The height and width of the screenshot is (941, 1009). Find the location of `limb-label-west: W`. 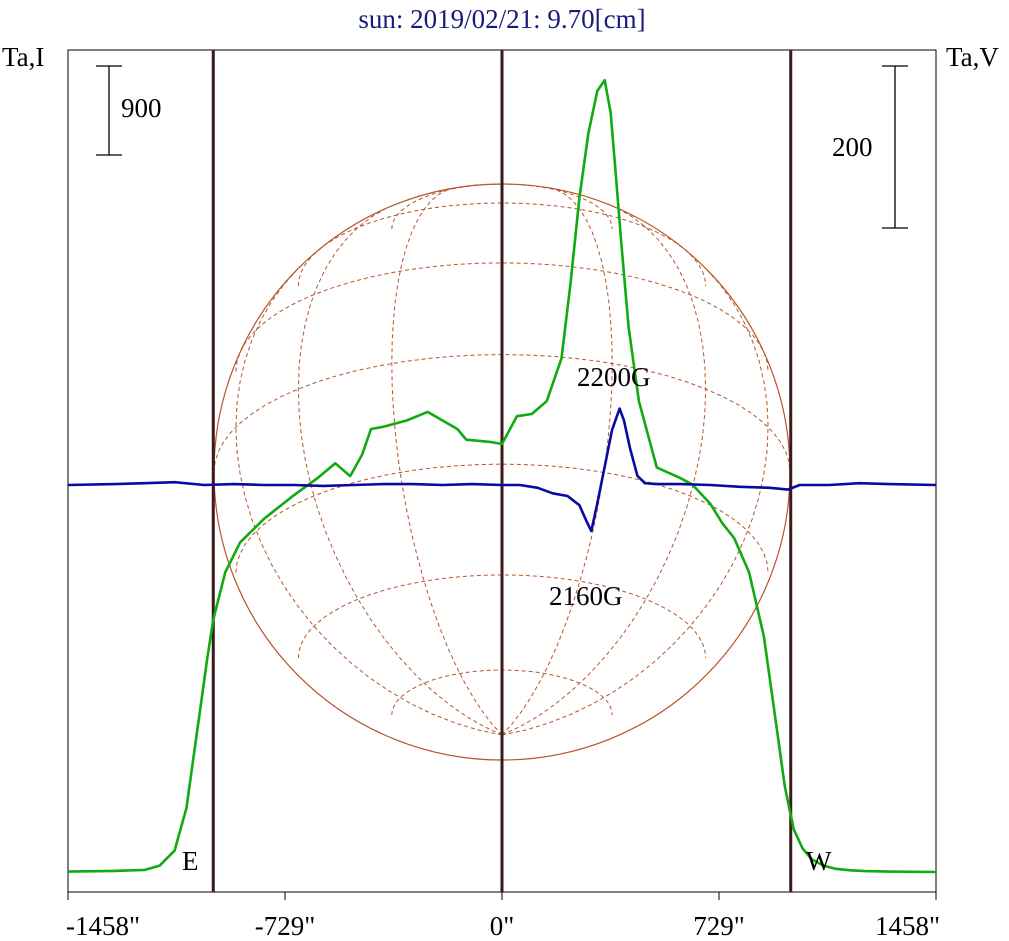

limb-label-west: W is located at coordinates (819, 861).